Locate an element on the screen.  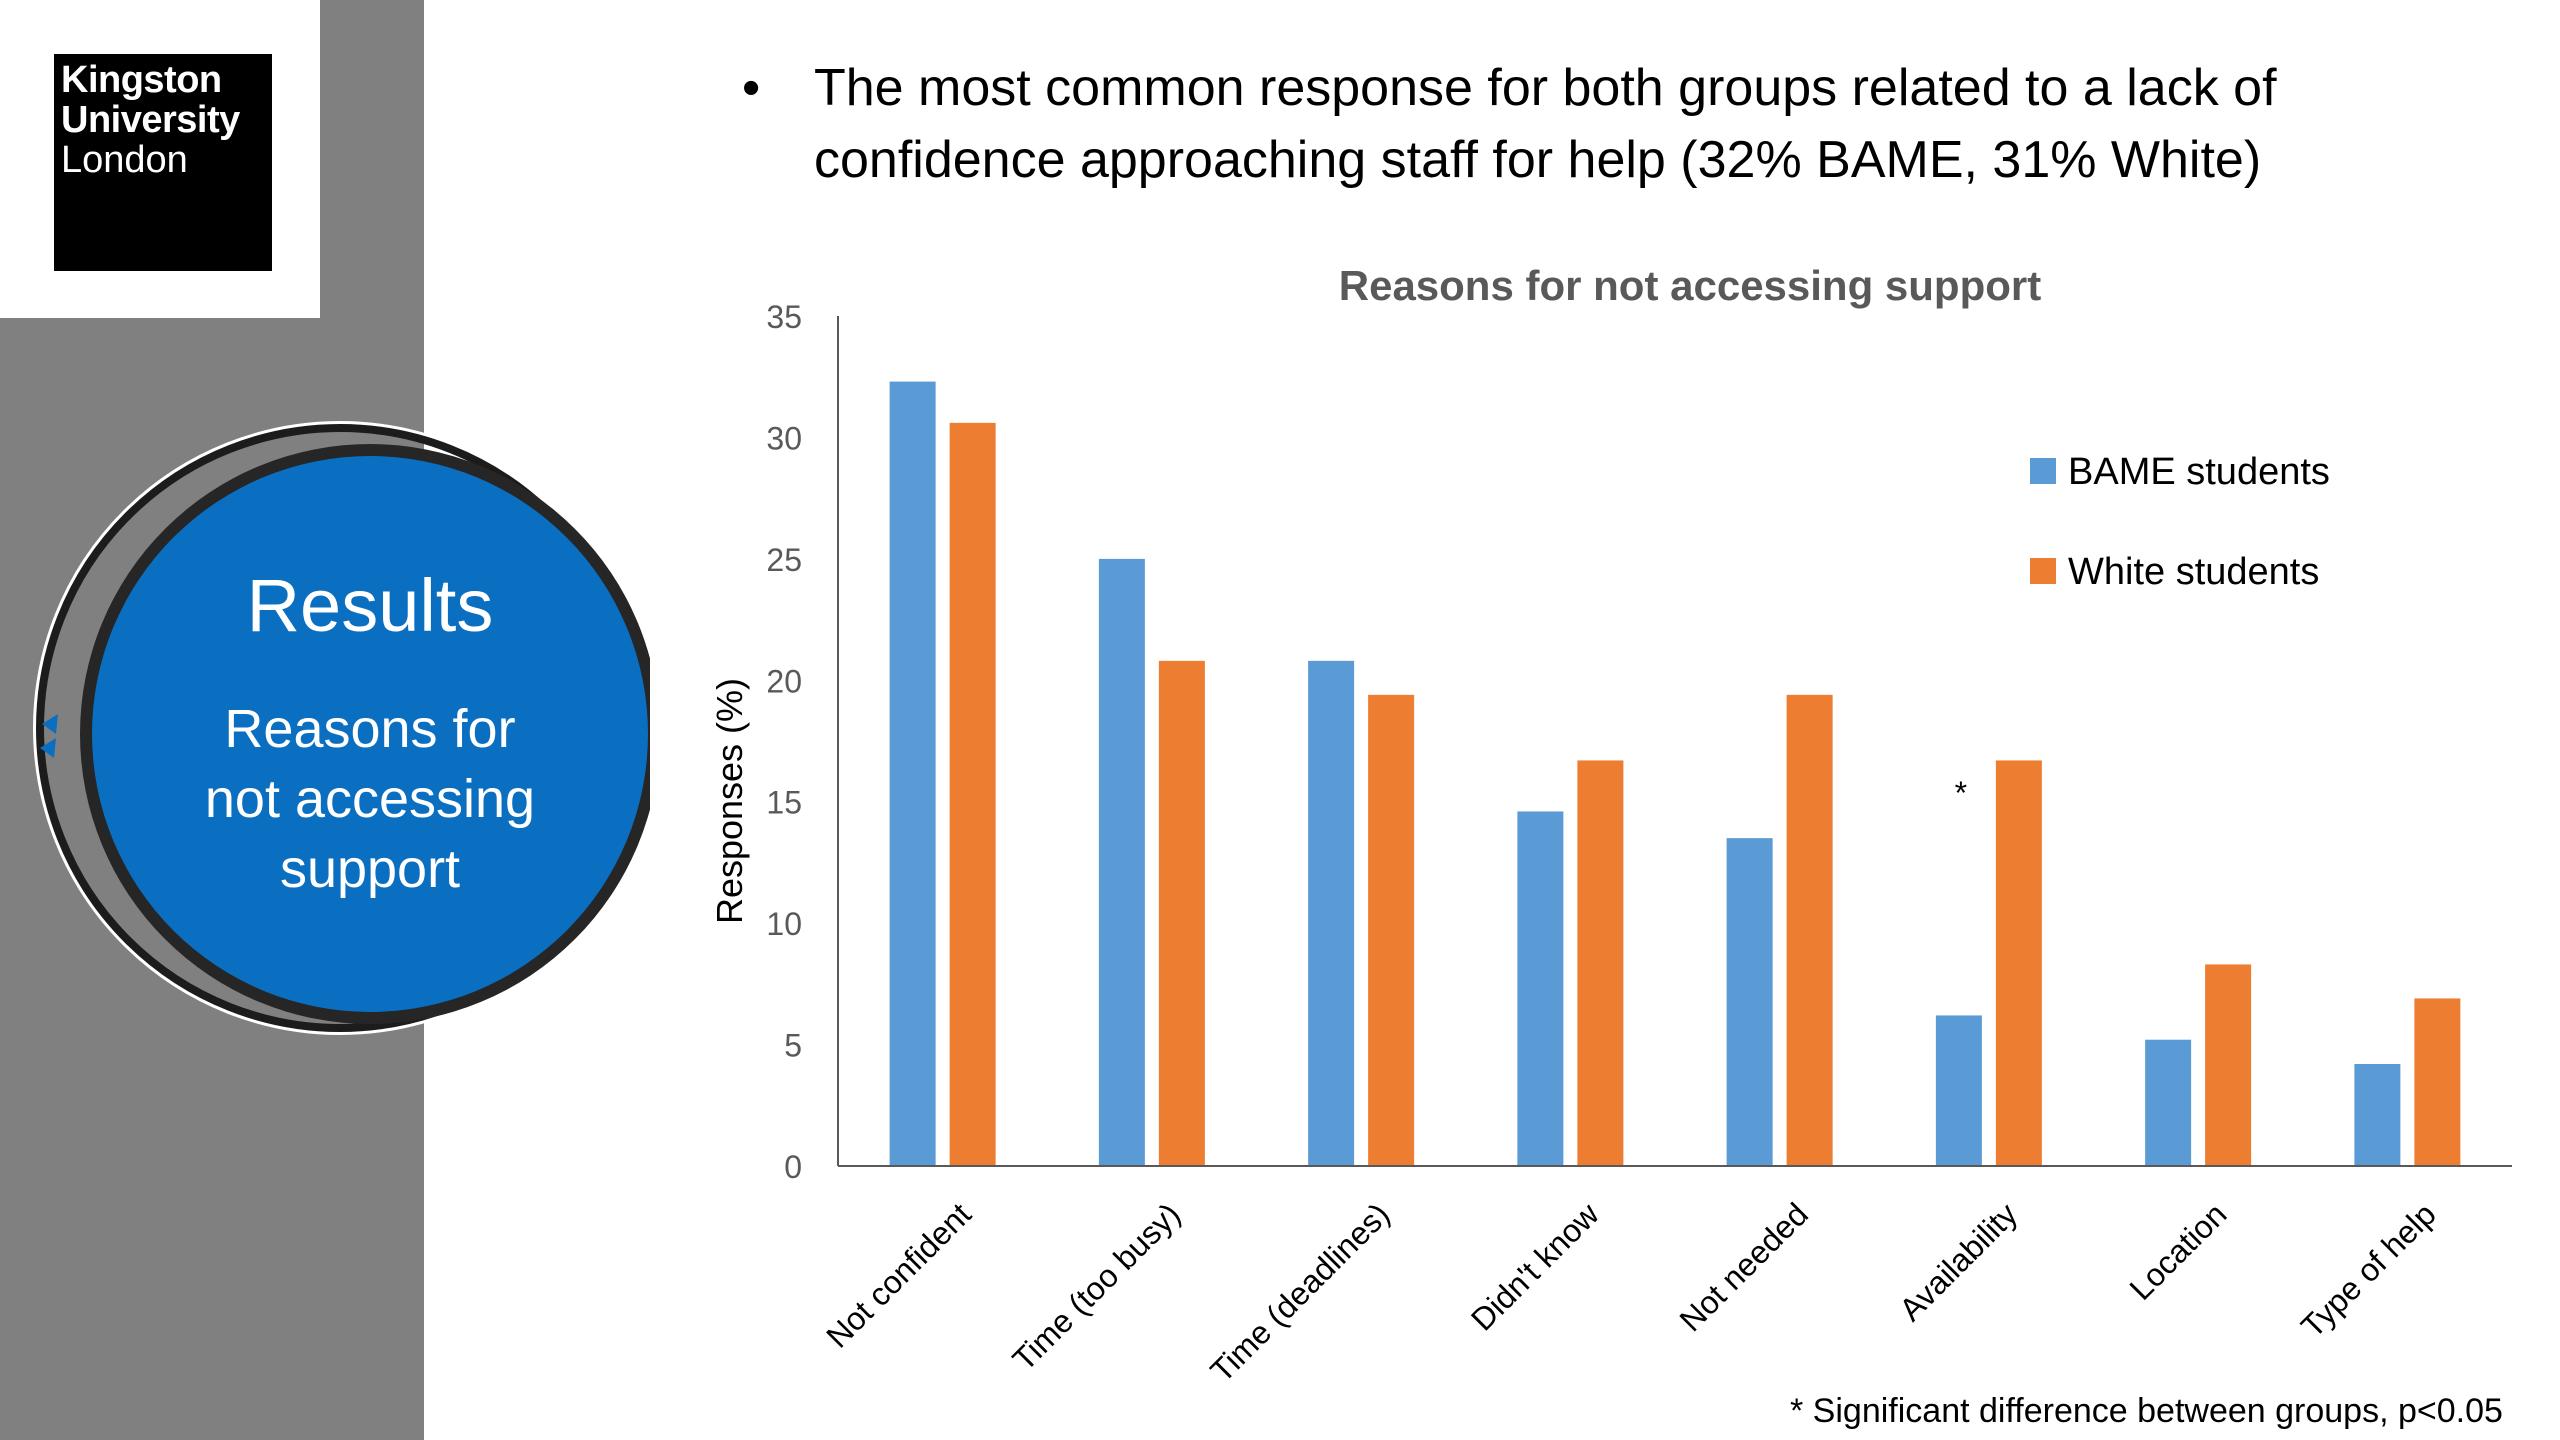
y-tick-label: 30 is located at coordinates (784, 438).